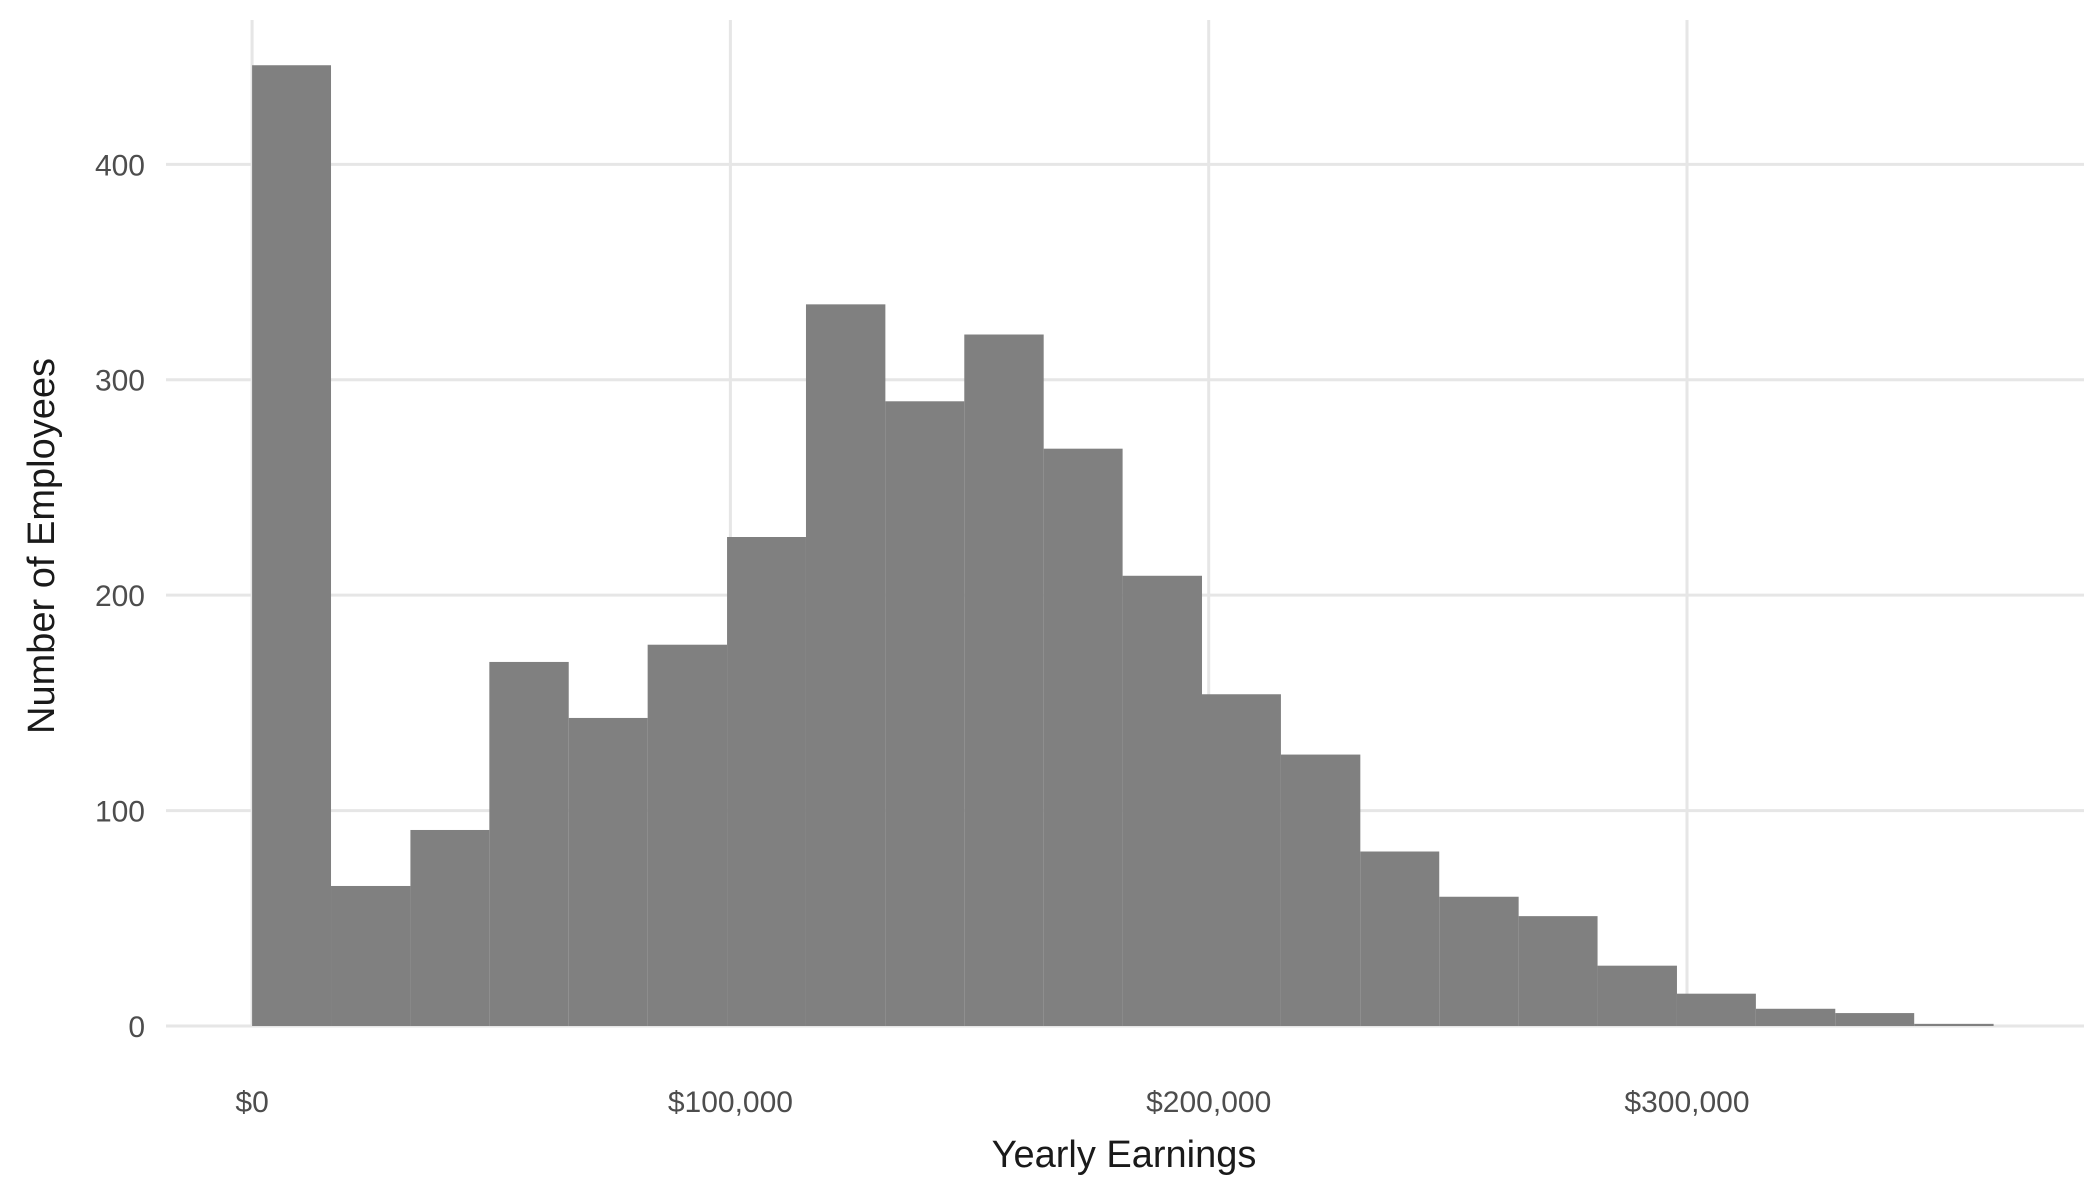 This screenshot has width=2100, height=1200. Describe the element at coordinates (992, 1102) in the screenshot. I see `x-axis-tick-labels: $0 $100,000 $200,000 $300,000` at that location.